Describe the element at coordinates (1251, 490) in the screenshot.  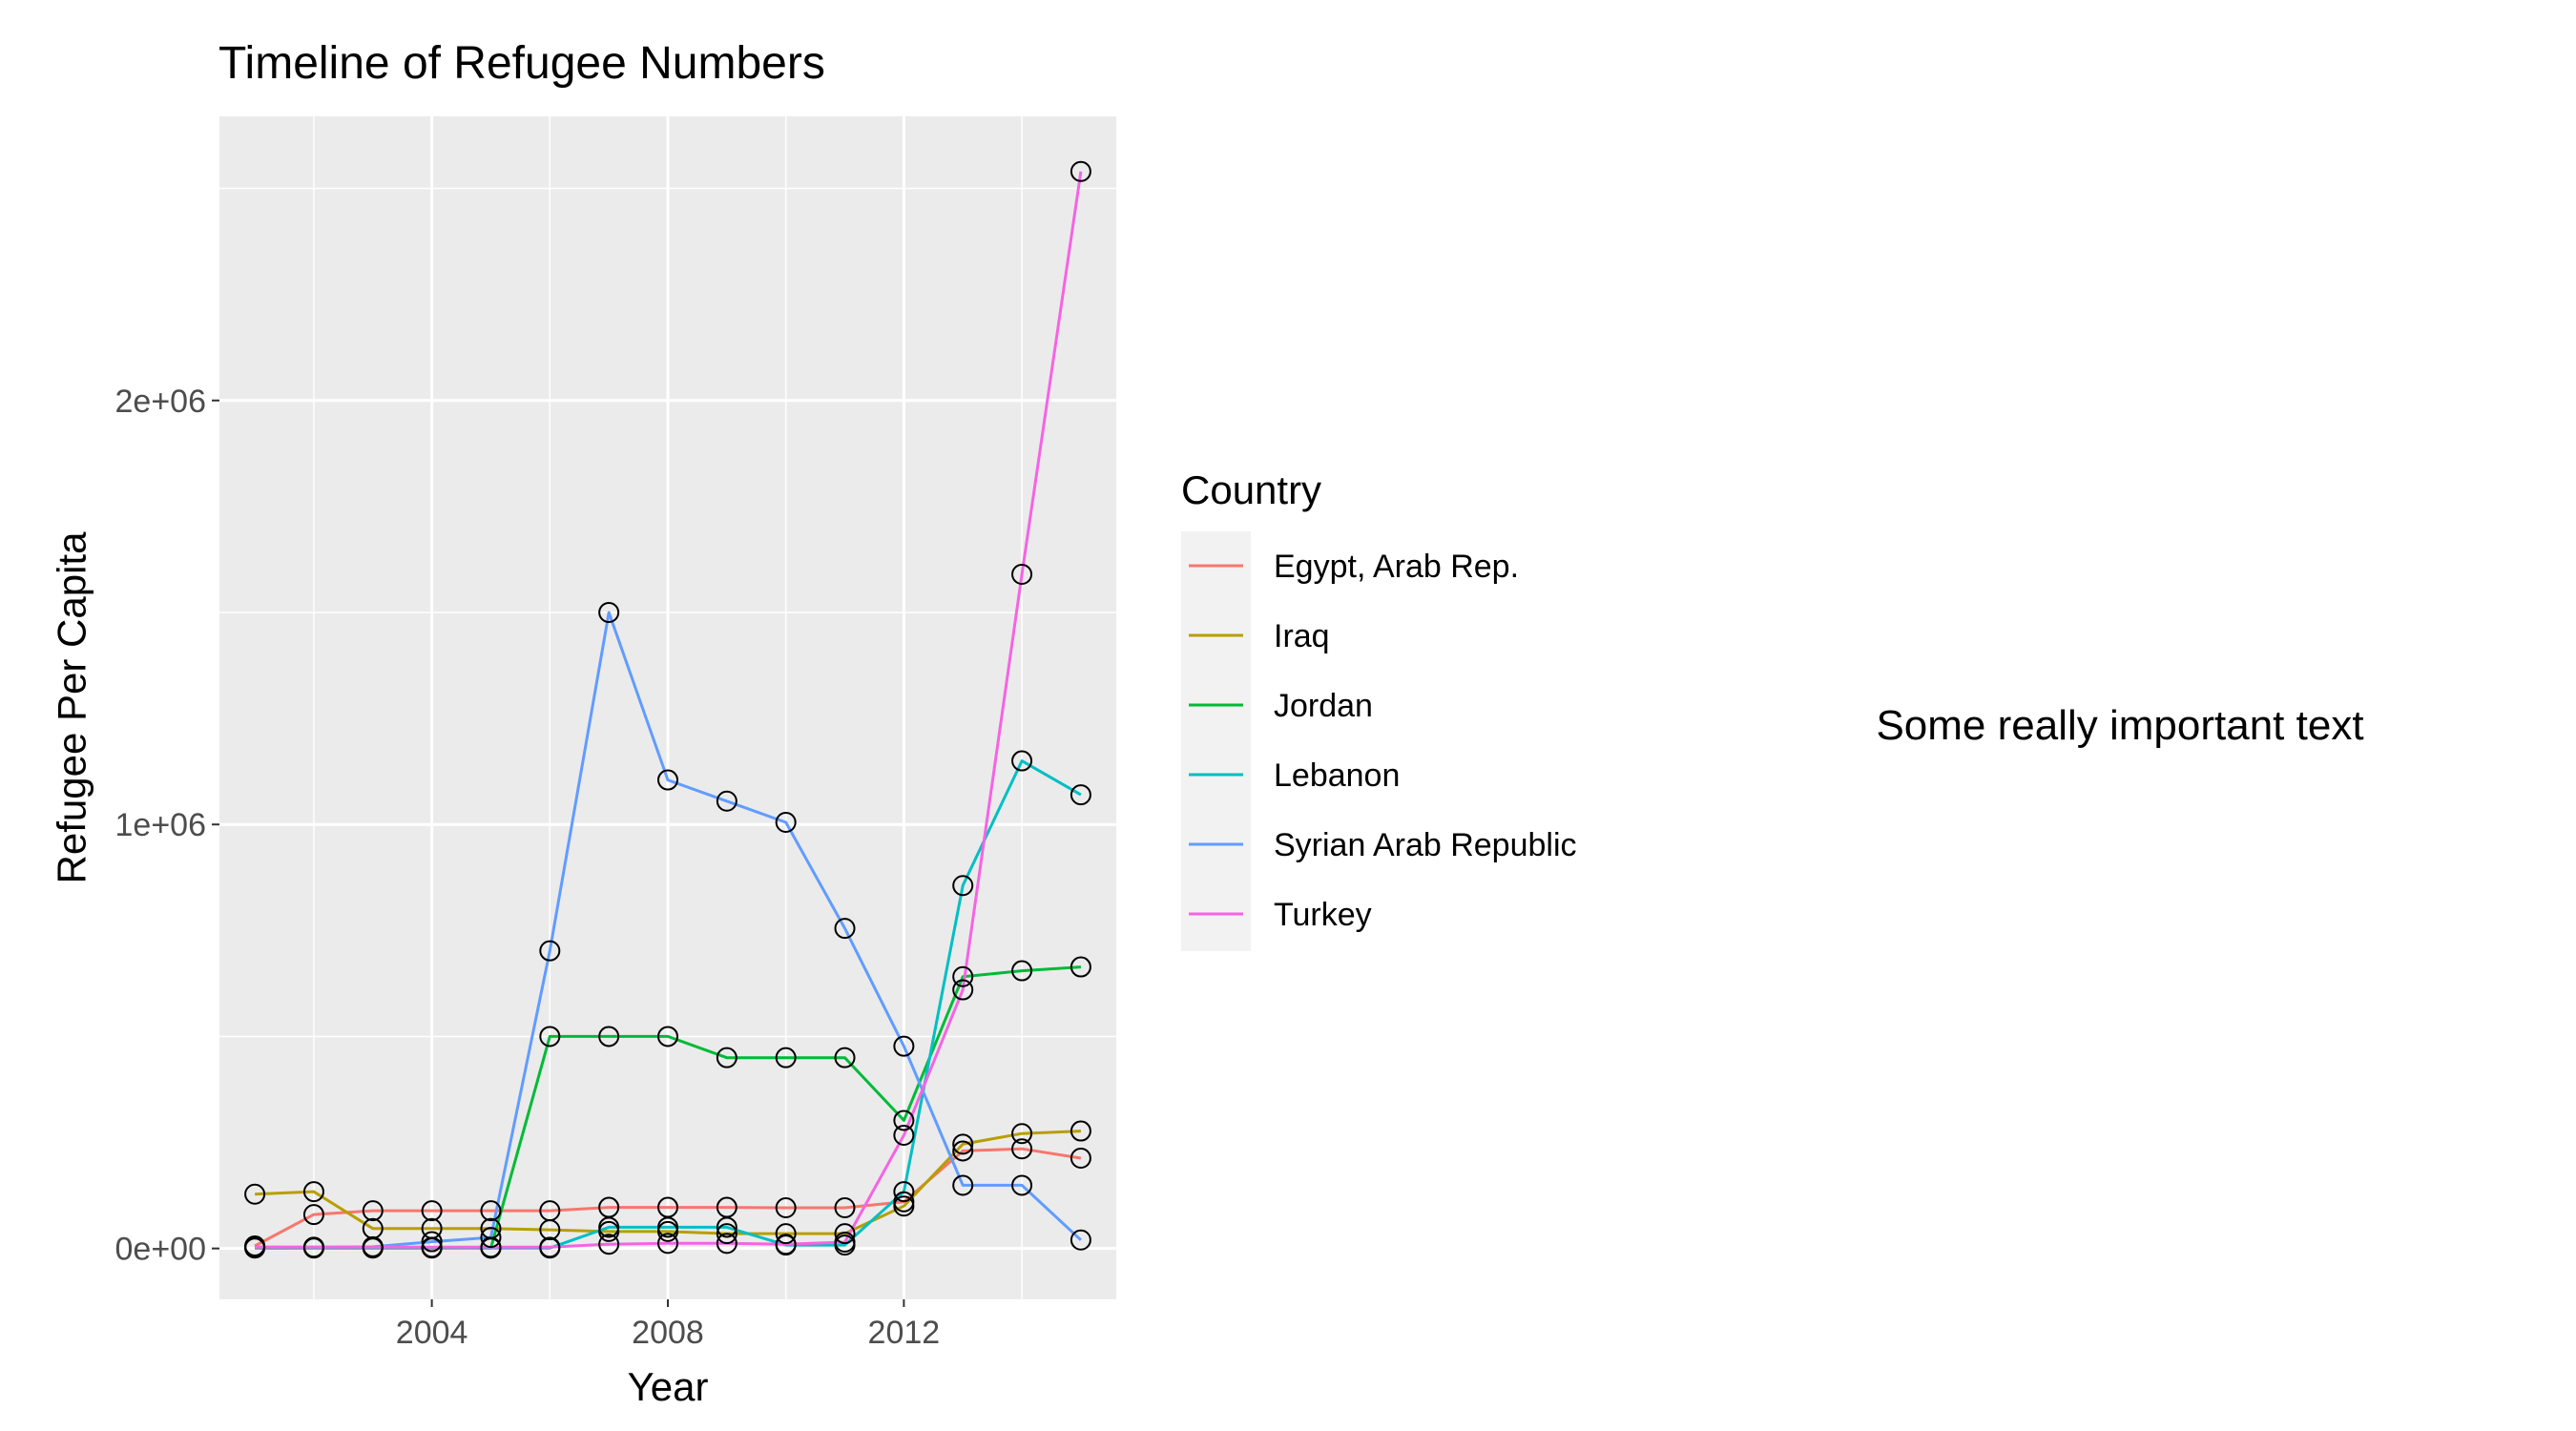
I see `legend-title: Country` at that location.